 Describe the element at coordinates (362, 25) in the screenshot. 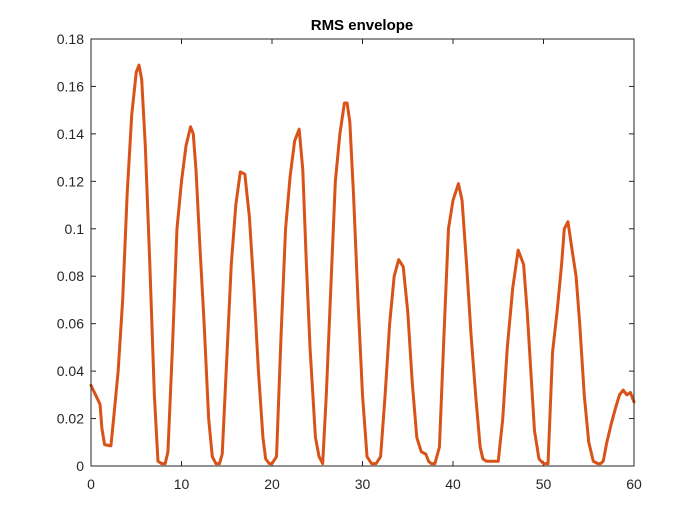

I see `chart-title: RMS envelope` at that location.